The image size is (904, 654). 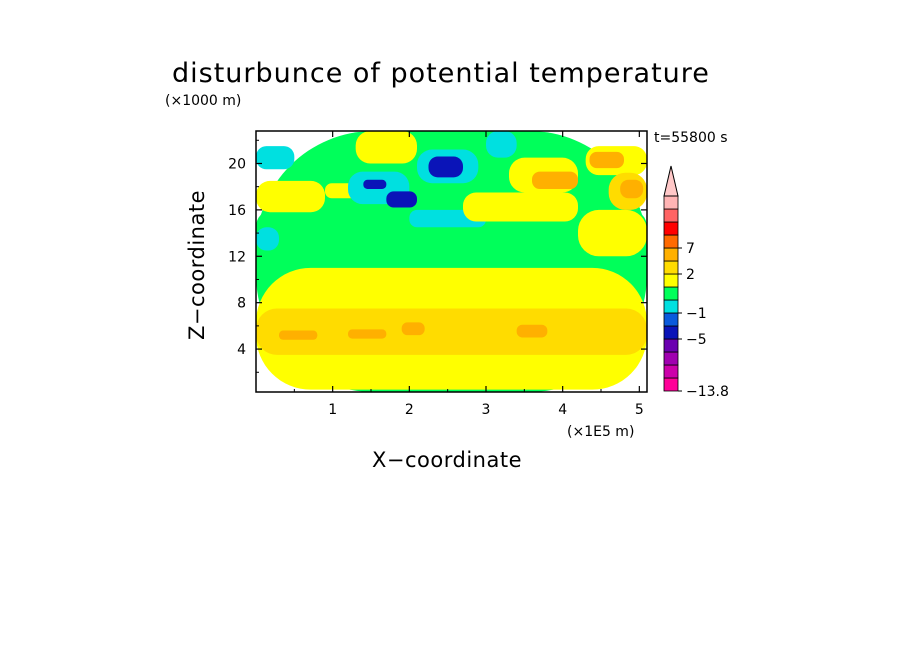 What do you see at coordinates (203, 101) in the screenshot?
I see `z-axis-unit: (×1000 m)` at bounding box center [203, 101].